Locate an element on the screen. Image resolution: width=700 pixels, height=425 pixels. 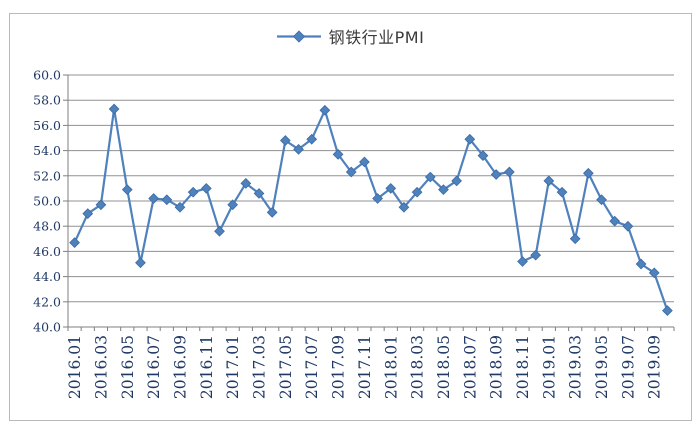
x-tick-label: 2016.01 is located at coordinates (75, 367).